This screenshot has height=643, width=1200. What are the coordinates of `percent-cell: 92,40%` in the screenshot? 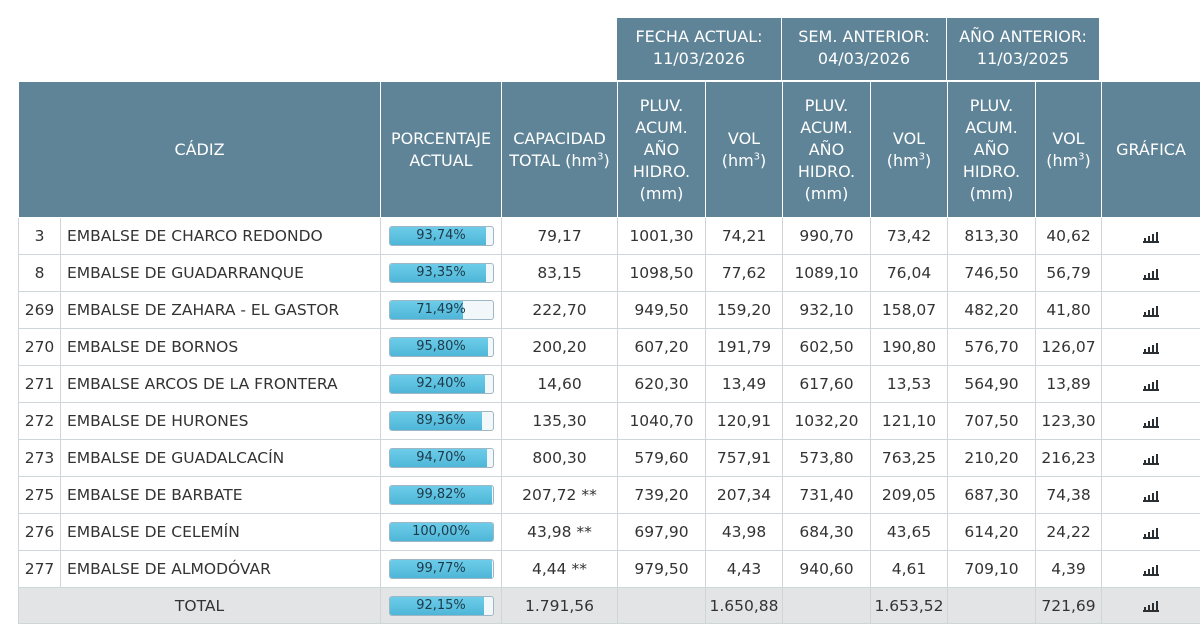 It's located at (441, 384).